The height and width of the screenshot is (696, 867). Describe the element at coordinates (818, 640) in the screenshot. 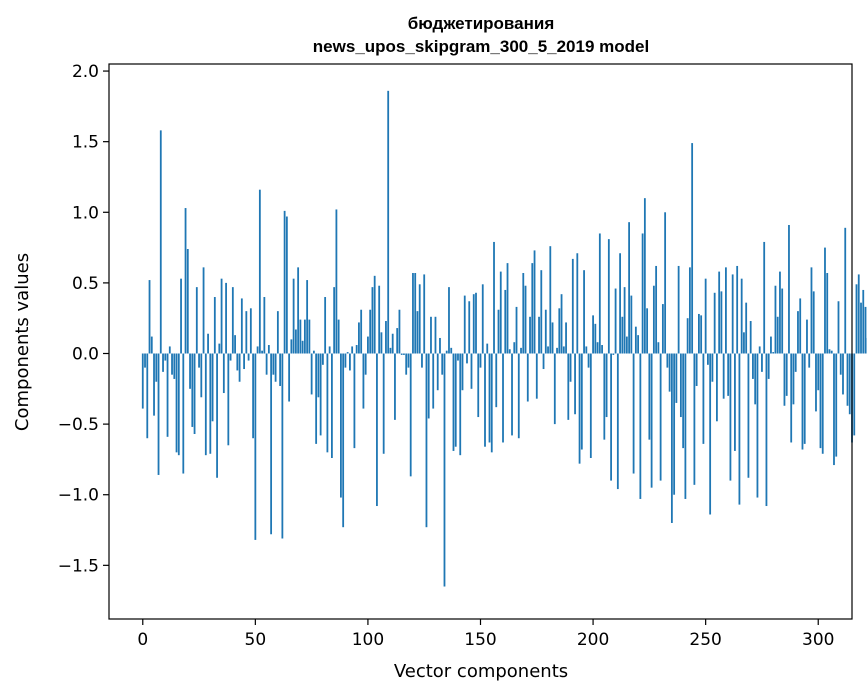

I see `x-tick-label: 300` at that location.